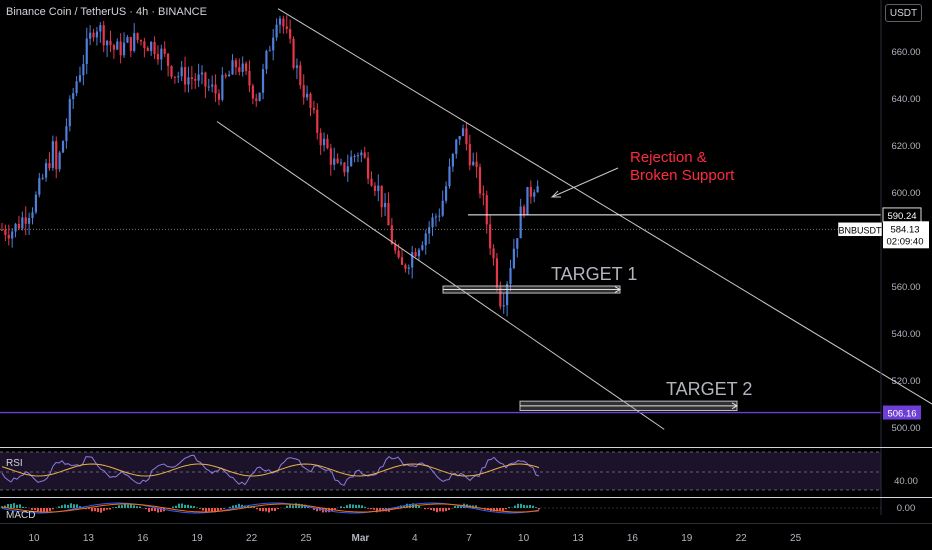 Image resolution: width=932 pixels, height=550 pixels. I want to click on level-price-label: 506.16, so click(901, 414).